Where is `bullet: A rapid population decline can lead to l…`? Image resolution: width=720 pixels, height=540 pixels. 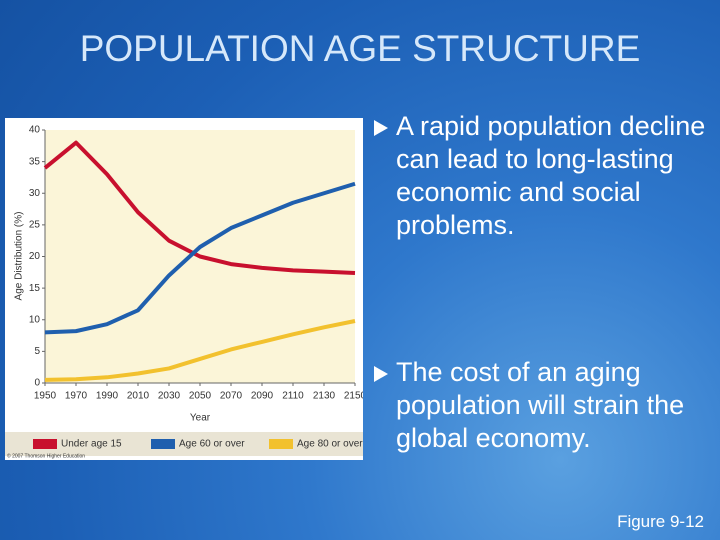
bullet: A rapid population decline can lead to l… is located at coordinates (546, 176).